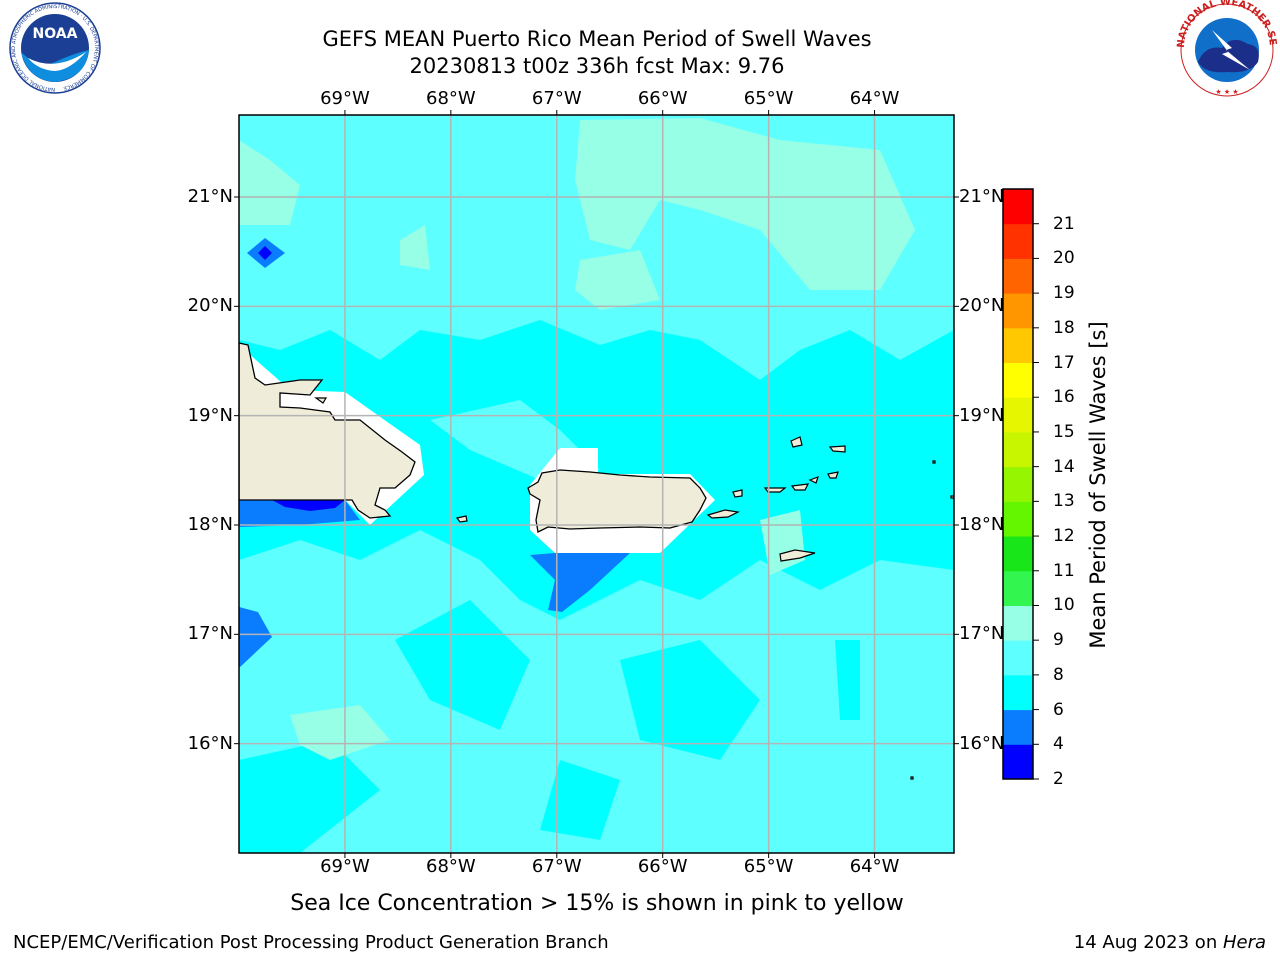 This screenshot has height=960, width=1280. Describe the element at coordinates (737, 493) in the screenshot. I see `culebra-island` at that location.